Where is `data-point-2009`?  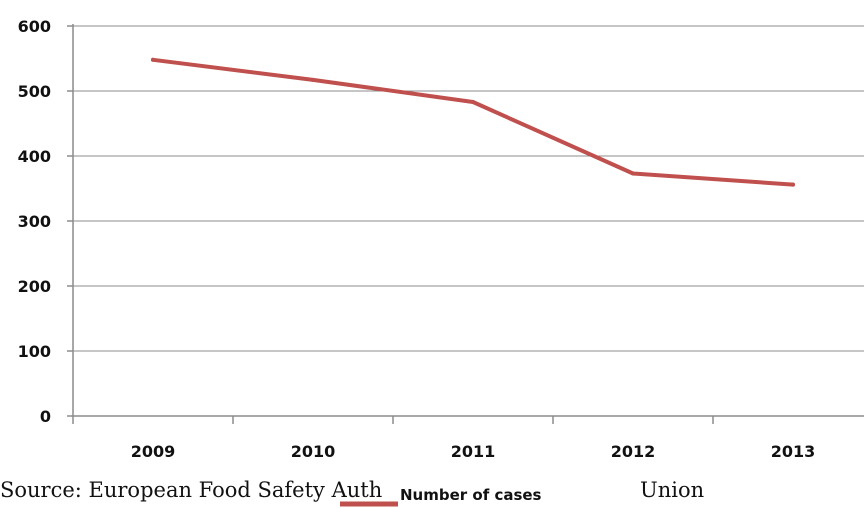 data-point-2009 is located at coordinates (153, 59).